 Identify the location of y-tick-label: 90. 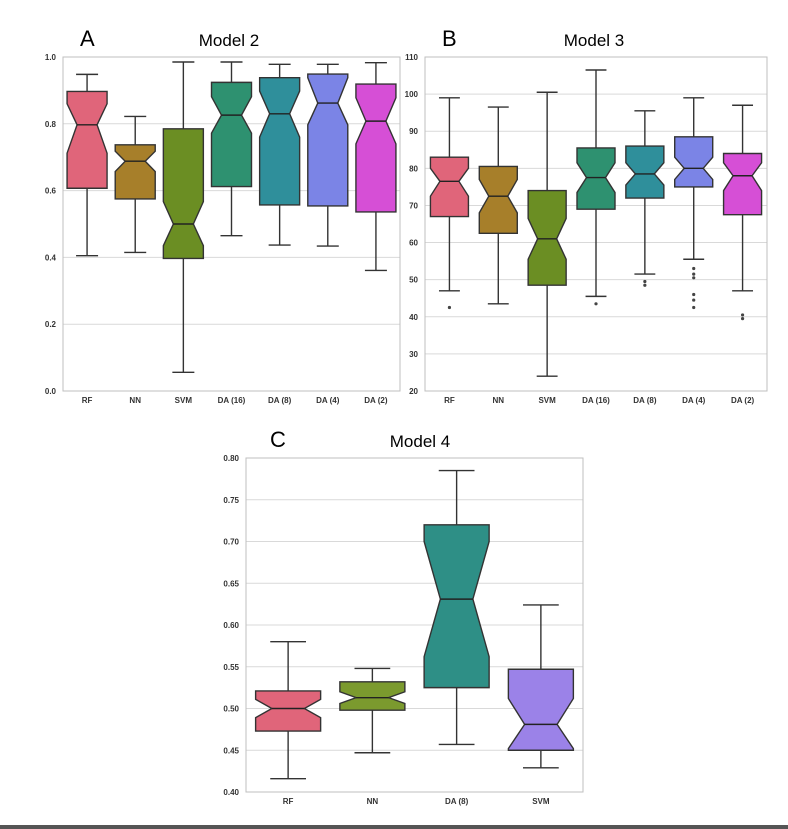
(413, 131).